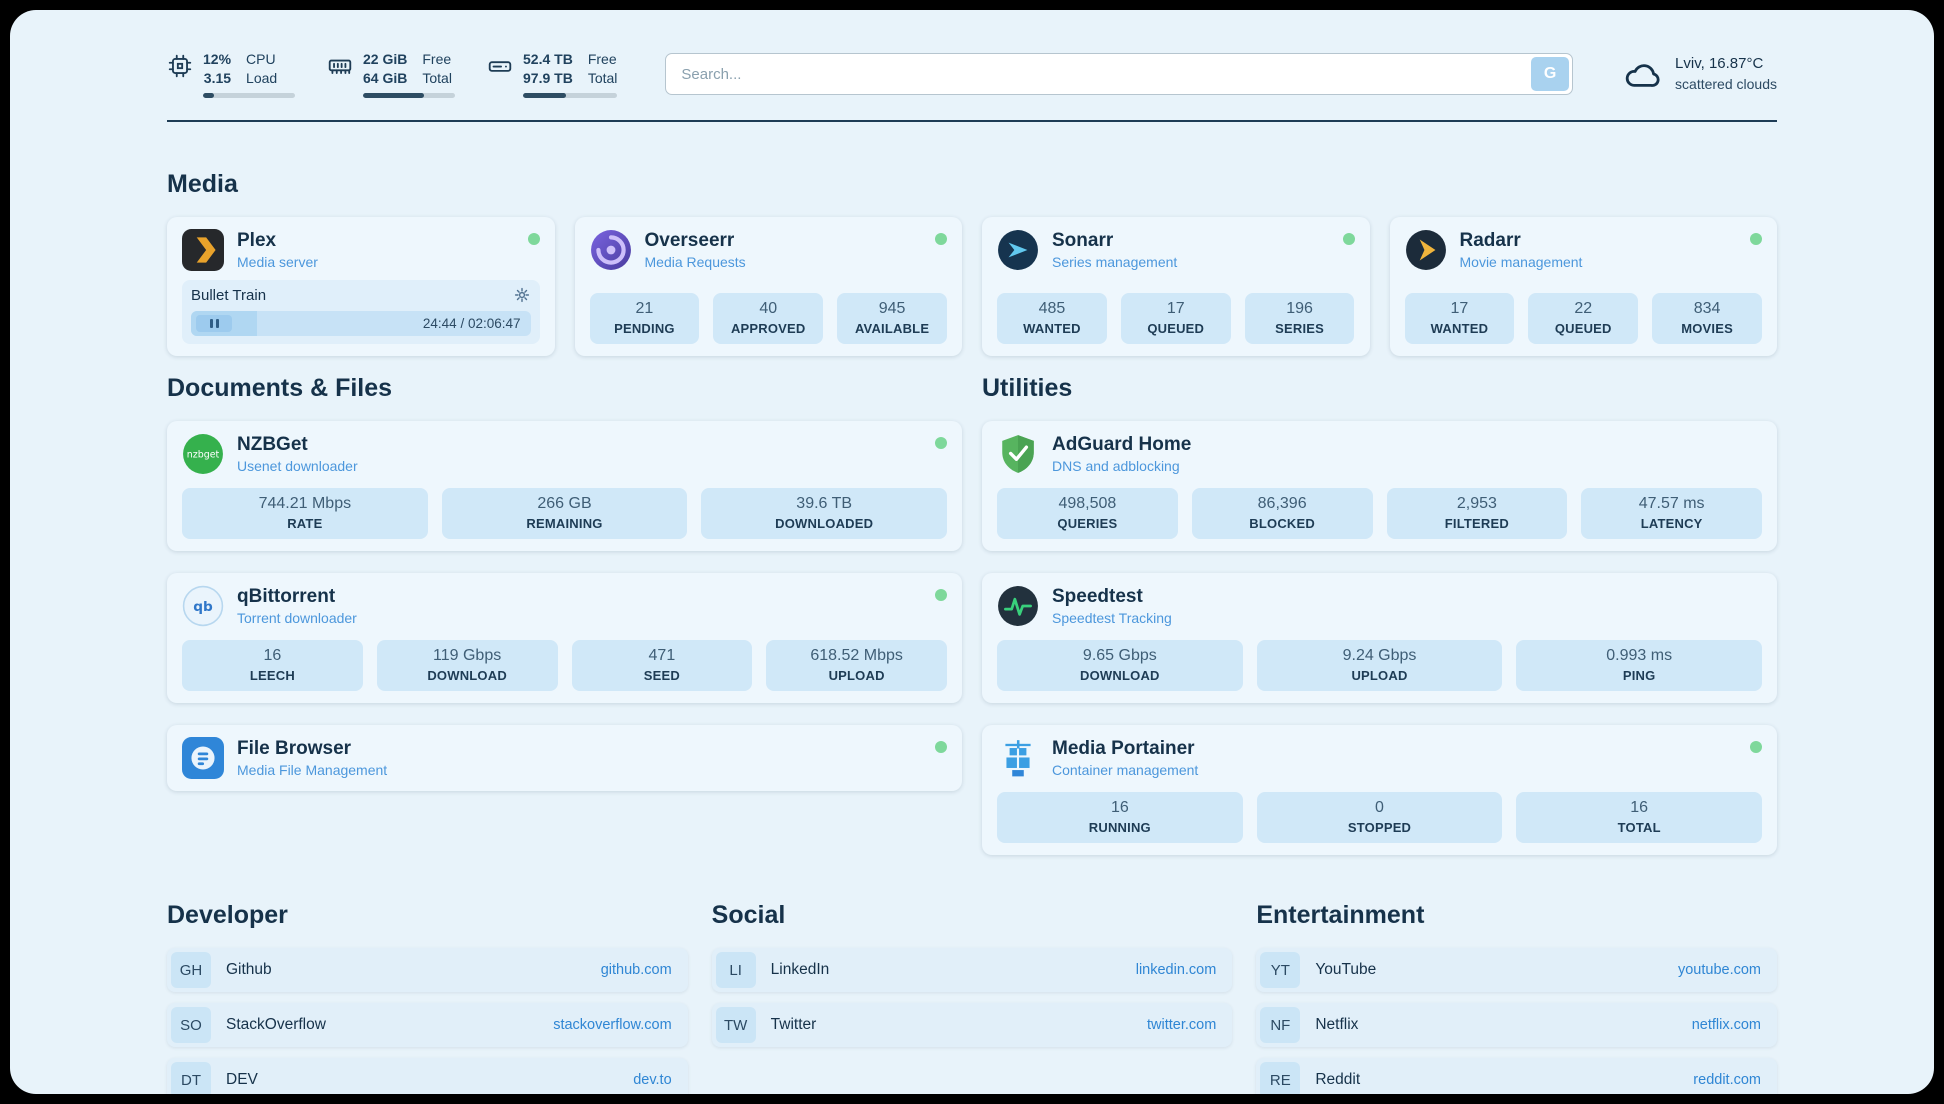 This screenshot has height=1104, width=1944. I want to click on app-subtitle: Media server, so click(277, 262).